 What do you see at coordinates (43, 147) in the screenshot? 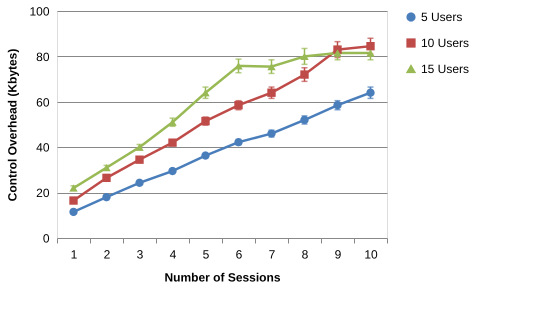
I see `y-tick-label: 40` at bounding box center [43, 147].